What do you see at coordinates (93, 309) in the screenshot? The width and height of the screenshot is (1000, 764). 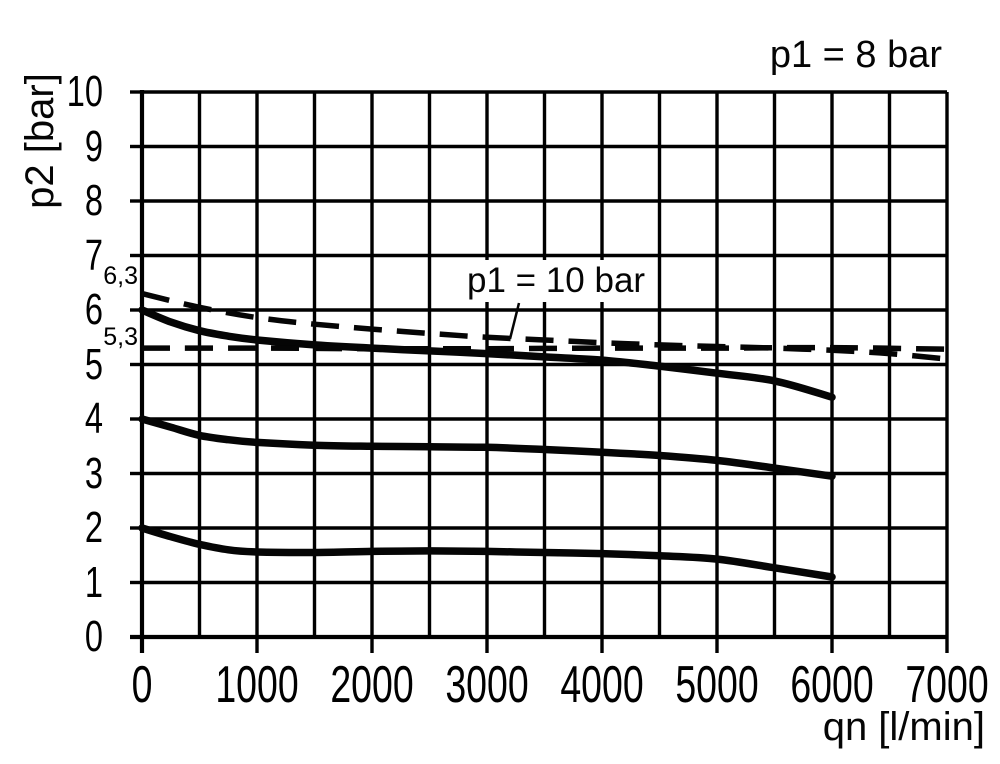 I see `y-tick-label: 6` at bounding box center [93, 309].